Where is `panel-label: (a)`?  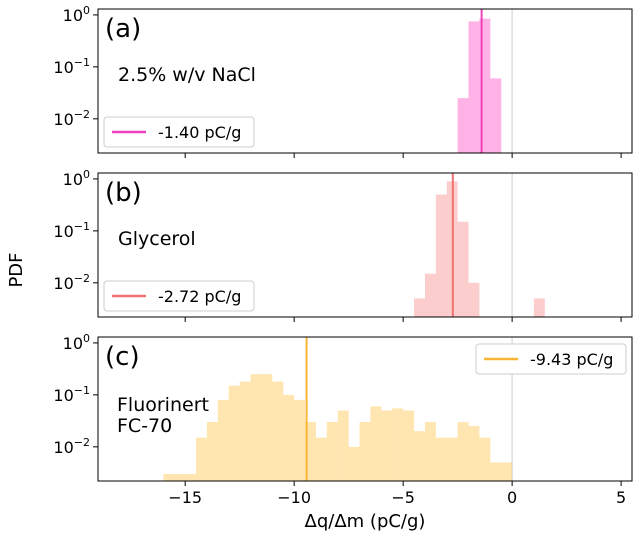
panel-label: (a) is located at coordinates (123, 29).